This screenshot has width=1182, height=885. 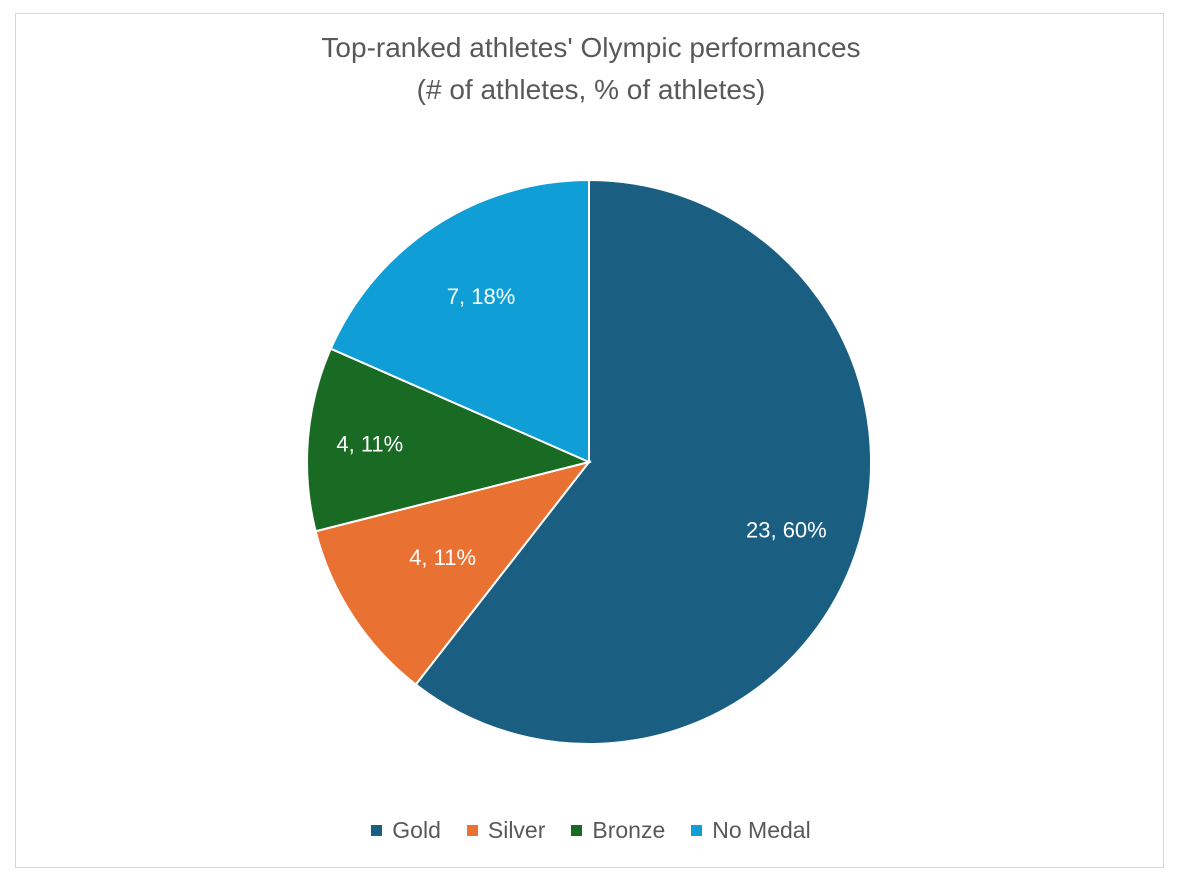 What do you see at coordinates (442, 557) in the screenshot?
I see `data-label-silver: 4, 11%` at bounding box center [442, 557].